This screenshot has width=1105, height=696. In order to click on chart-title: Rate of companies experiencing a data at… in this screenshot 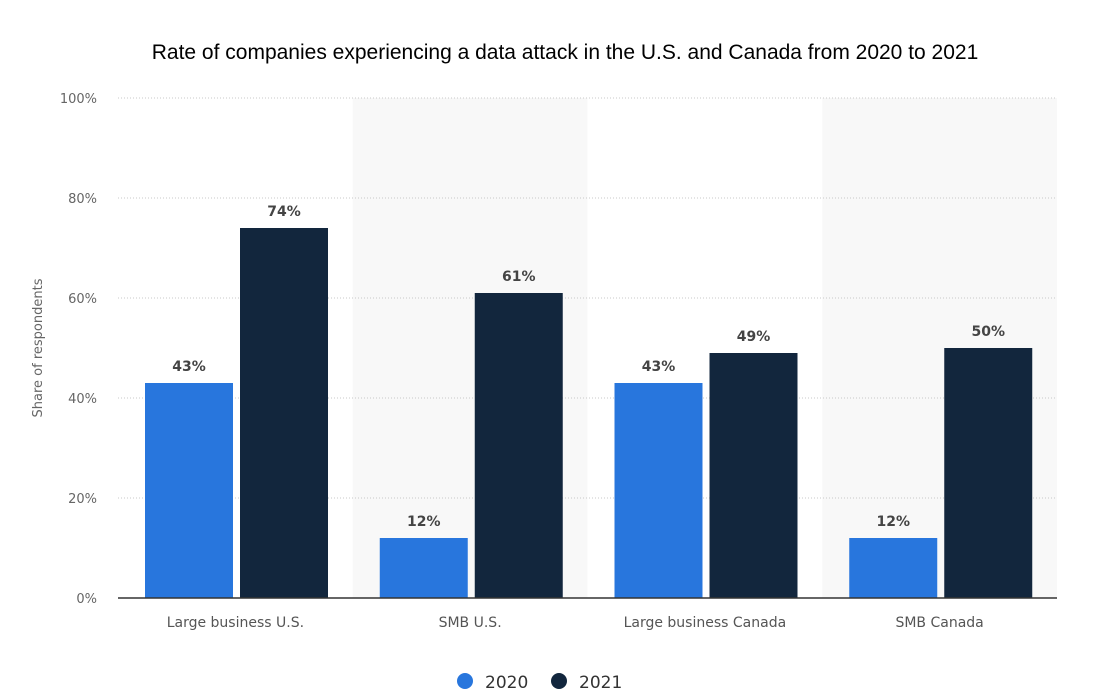, I will do `click(565, 52)`.